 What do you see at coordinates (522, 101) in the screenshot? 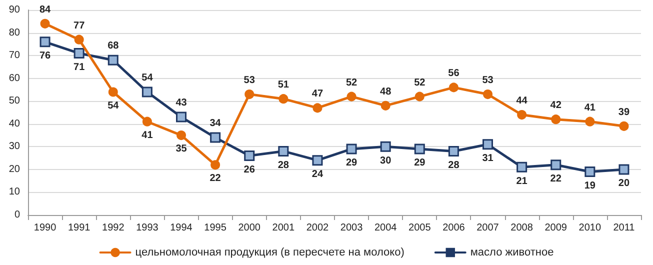
I see `data-label: 44` at bounding box center [522, 101].